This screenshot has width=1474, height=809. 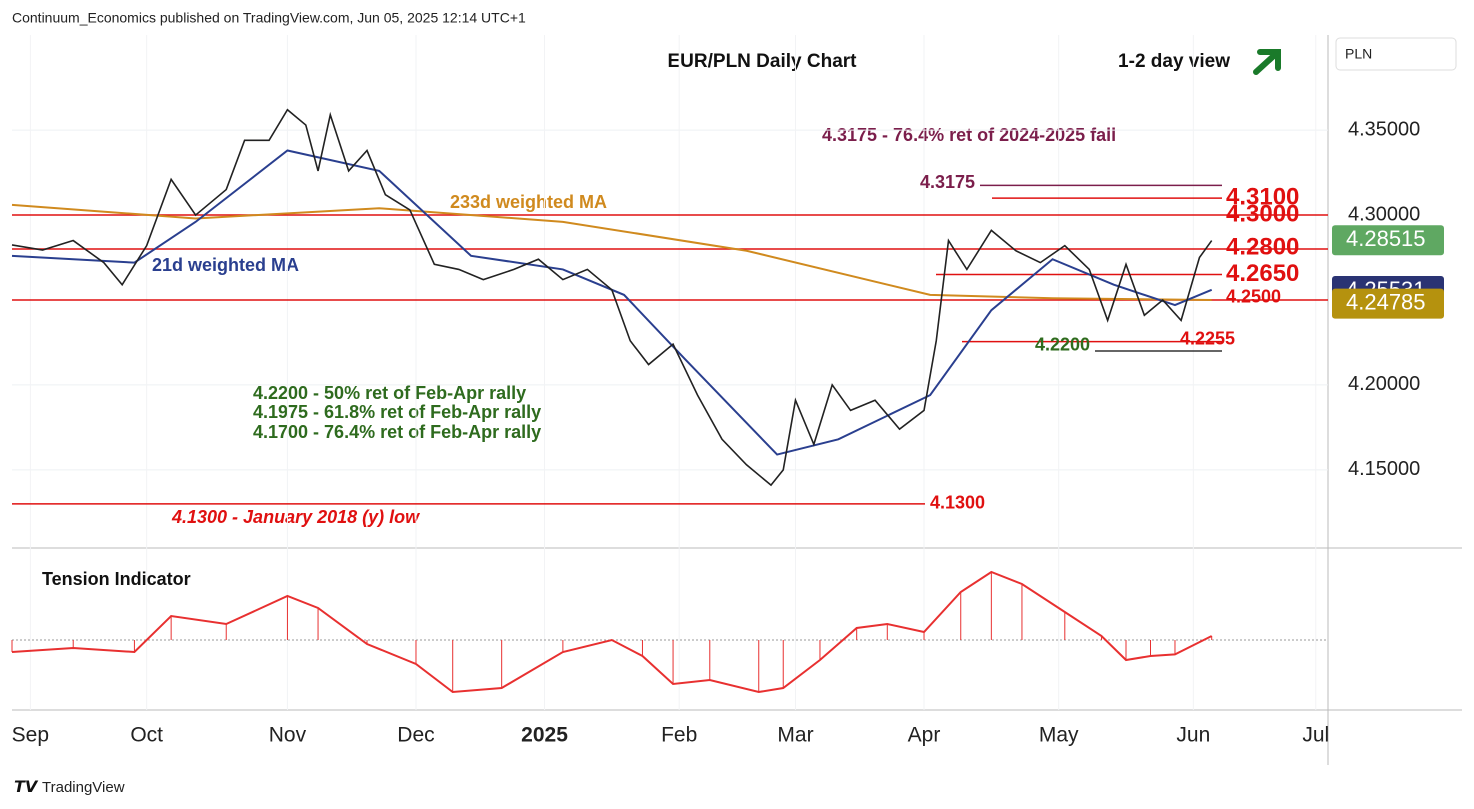 I want to click on x-tick-label: Nov, so click(x=288, y=735).